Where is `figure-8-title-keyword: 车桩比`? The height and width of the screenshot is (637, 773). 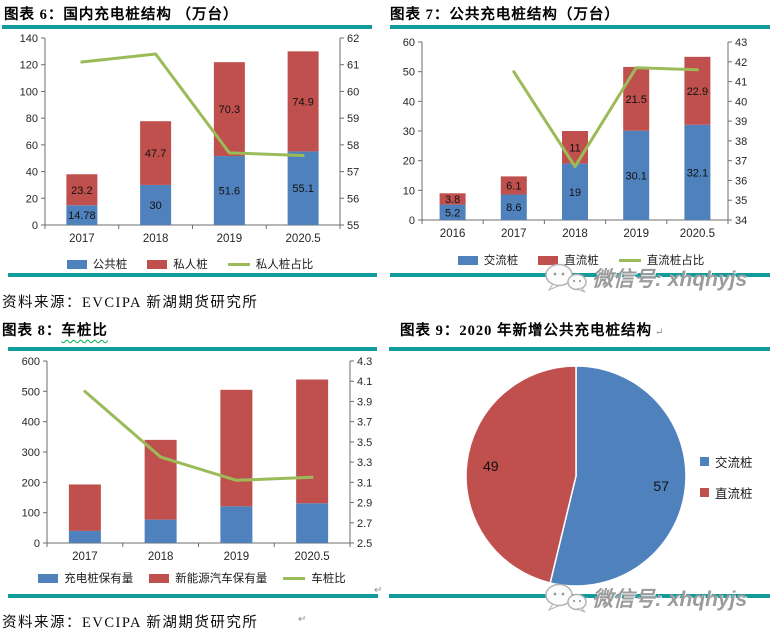
figure-8-title-keyword: 车桩比 is located at coordinates (84, 331).